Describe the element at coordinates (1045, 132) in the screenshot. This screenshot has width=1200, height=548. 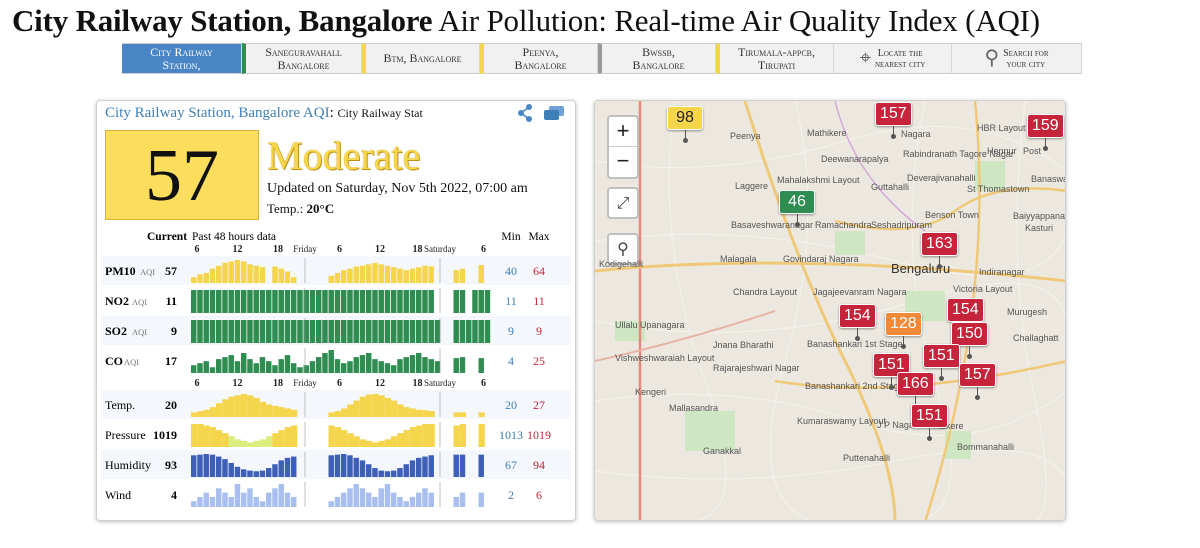
I see `aqi-station-marker: 159` at that location.